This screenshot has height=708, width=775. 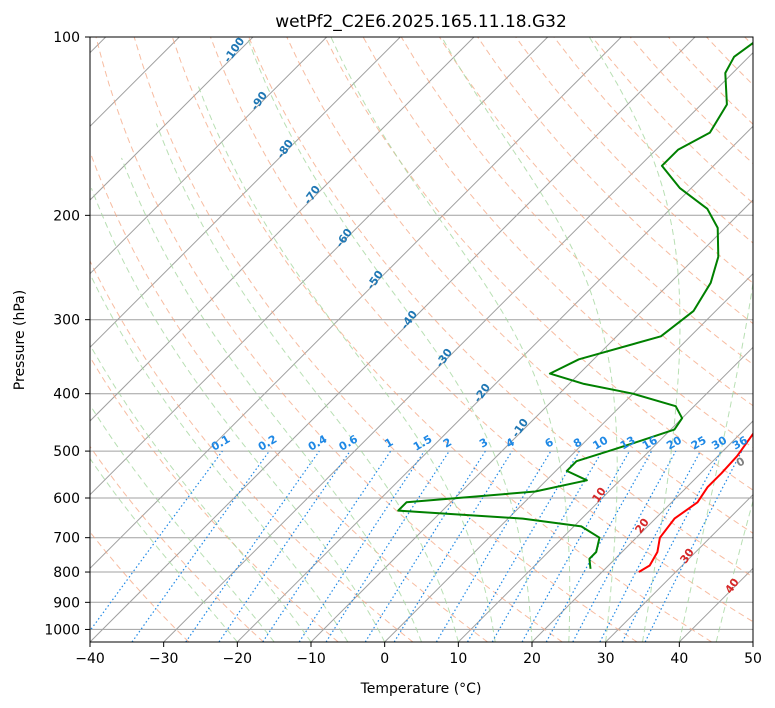 What do you see at coordinates (444, 358) in the screenshot?
I see `dry-adiabat-label: -30` at bounding box center [444, 358].